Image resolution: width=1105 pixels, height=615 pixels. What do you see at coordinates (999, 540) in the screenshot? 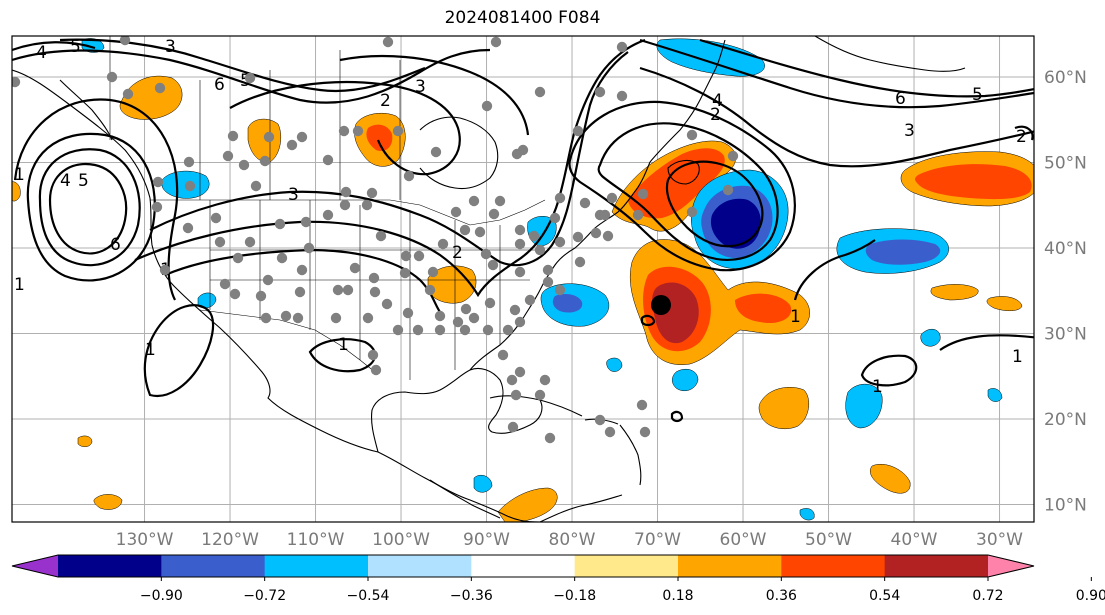
I see `lon-tick-label: 30°W` at bounding box center [999, 540].